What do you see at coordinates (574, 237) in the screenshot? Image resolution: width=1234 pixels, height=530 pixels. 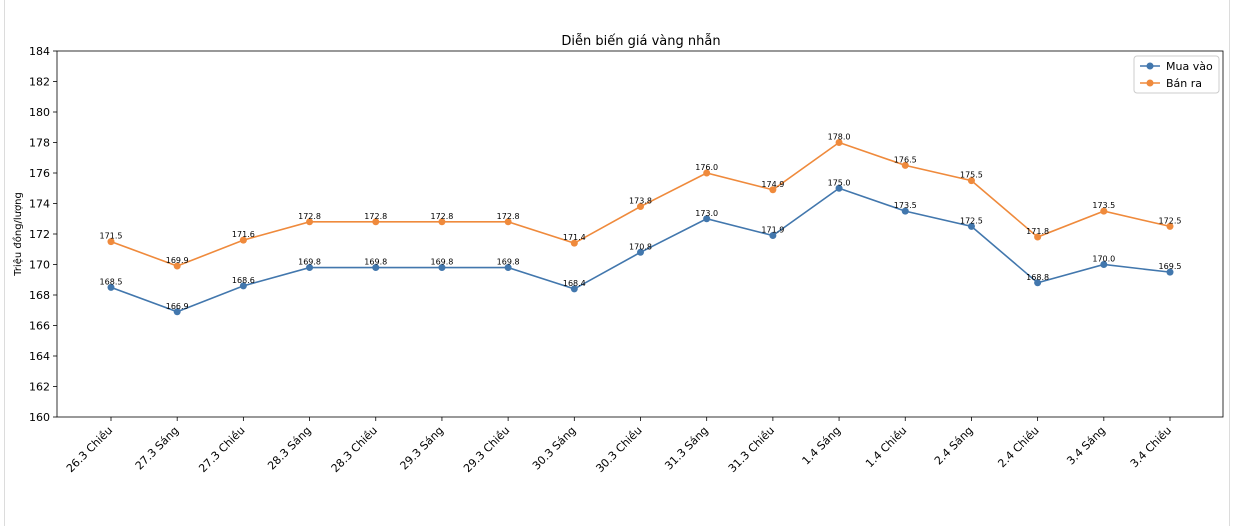 I see `data-label-ban-ra: 171.4` at bounding box center [574, 237].